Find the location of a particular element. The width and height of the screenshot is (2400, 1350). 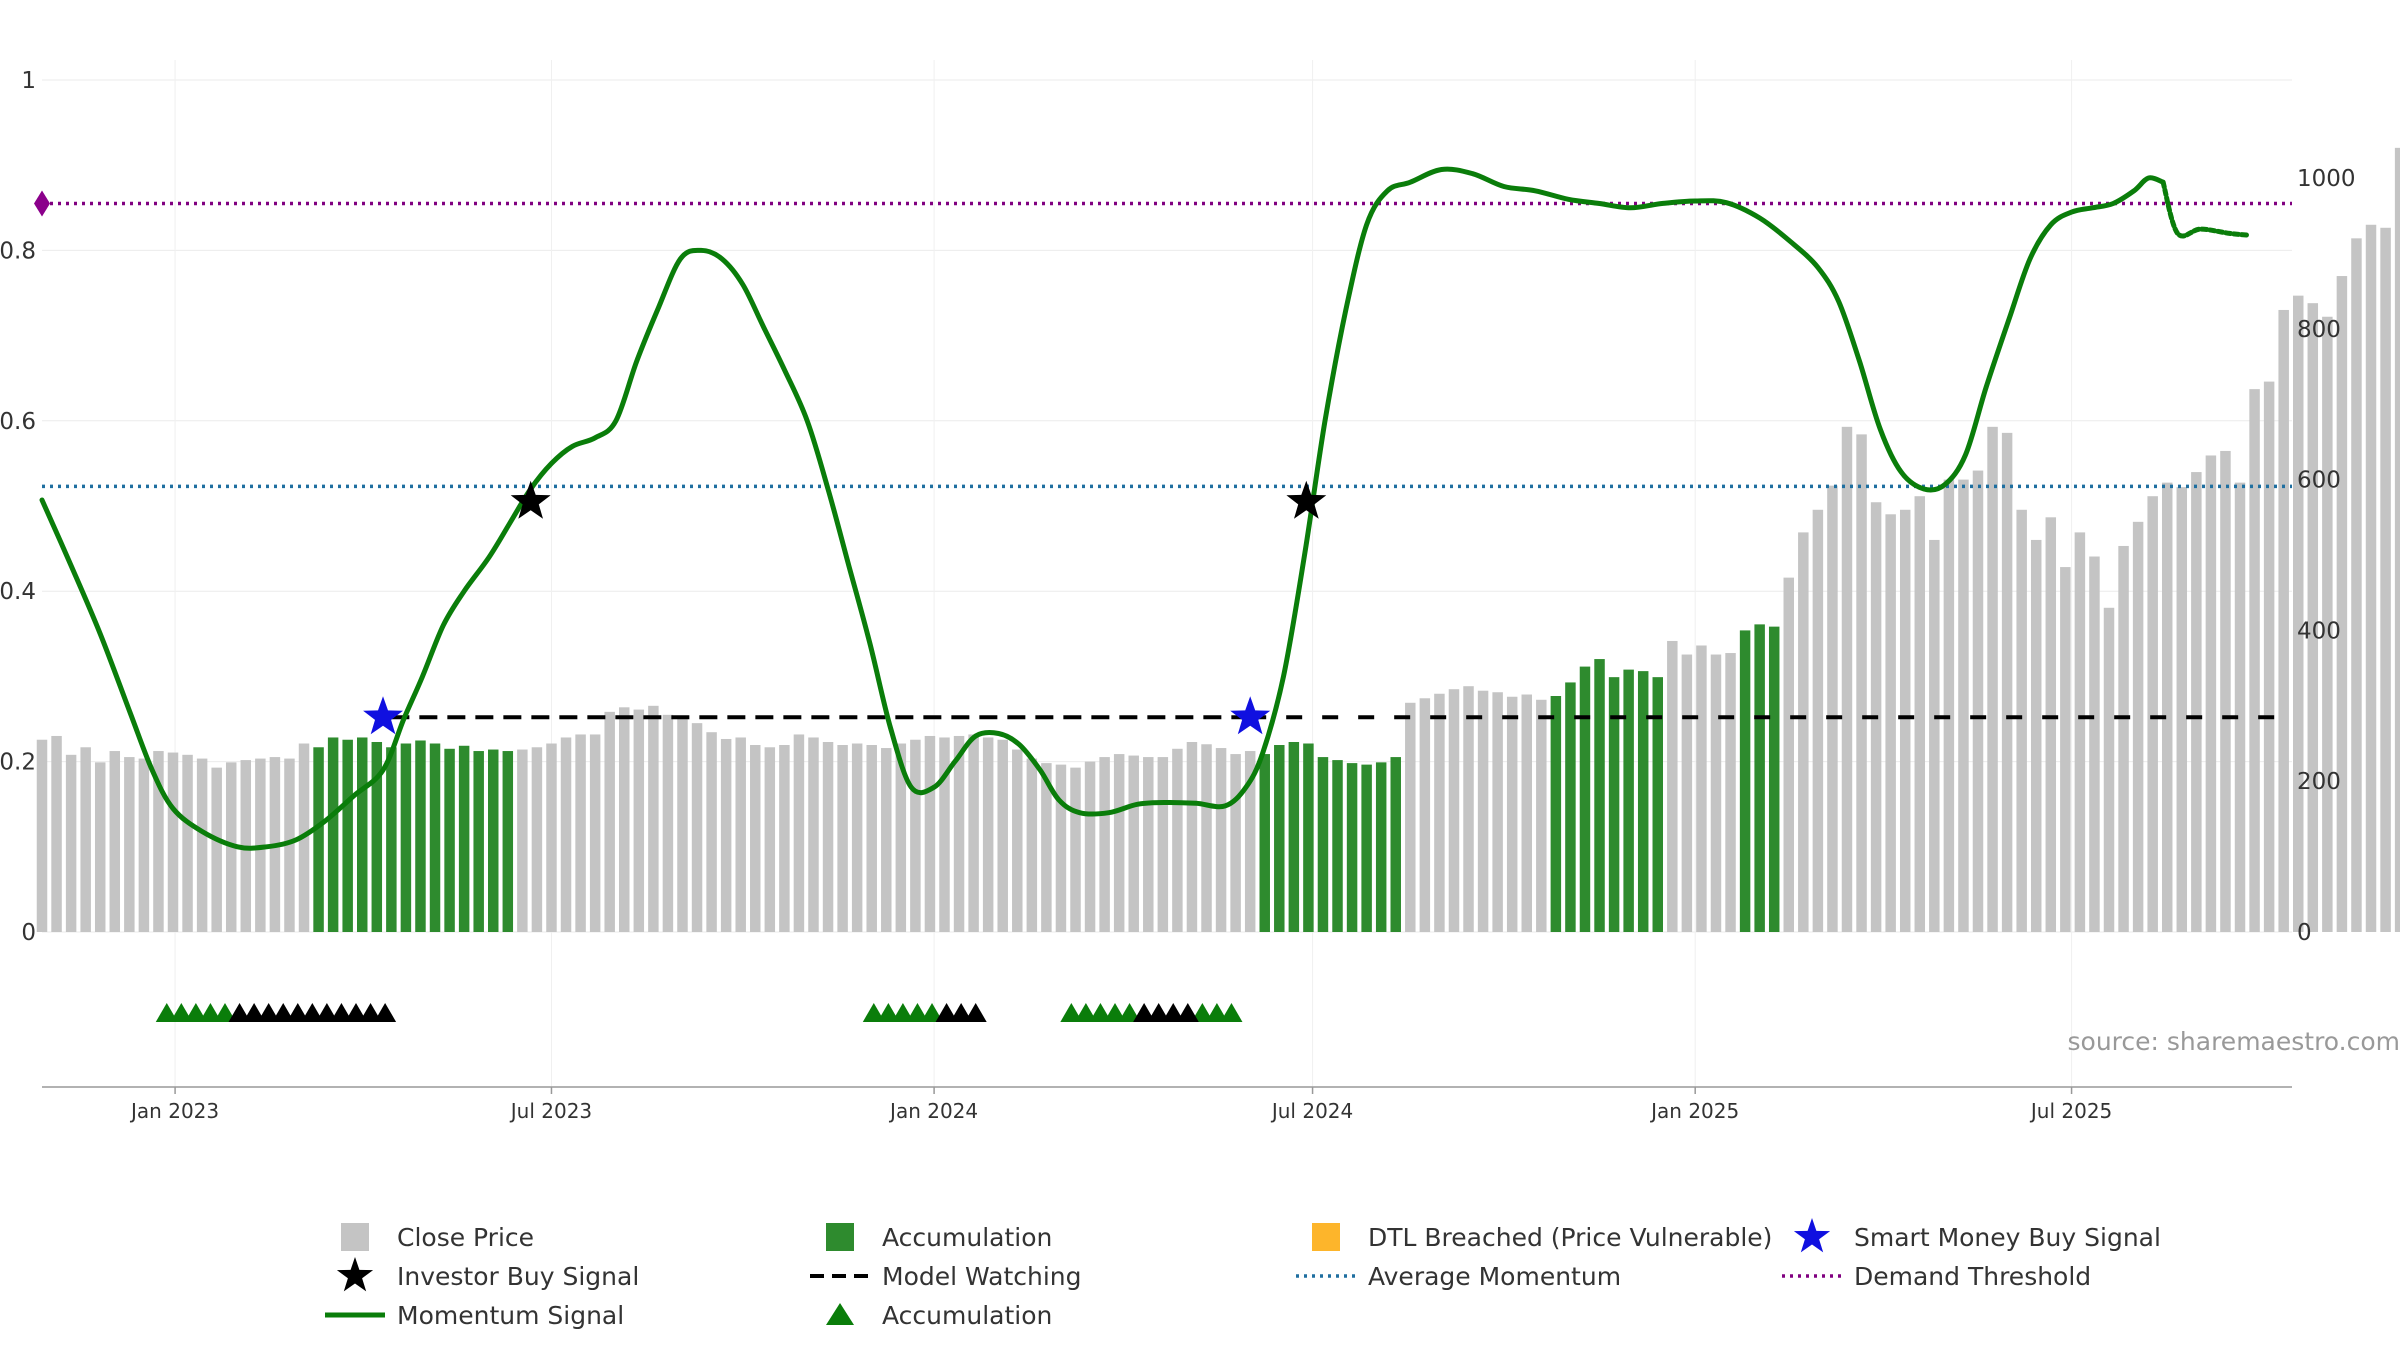

right-tick-label: 400 is located at coordinates (2319, 631).